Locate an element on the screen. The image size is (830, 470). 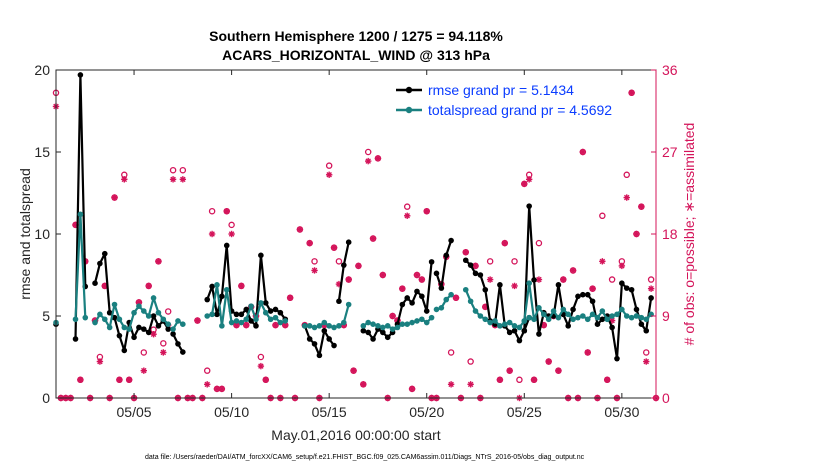
x-tick-label: 05/25 is located at coordinates (524, 412).